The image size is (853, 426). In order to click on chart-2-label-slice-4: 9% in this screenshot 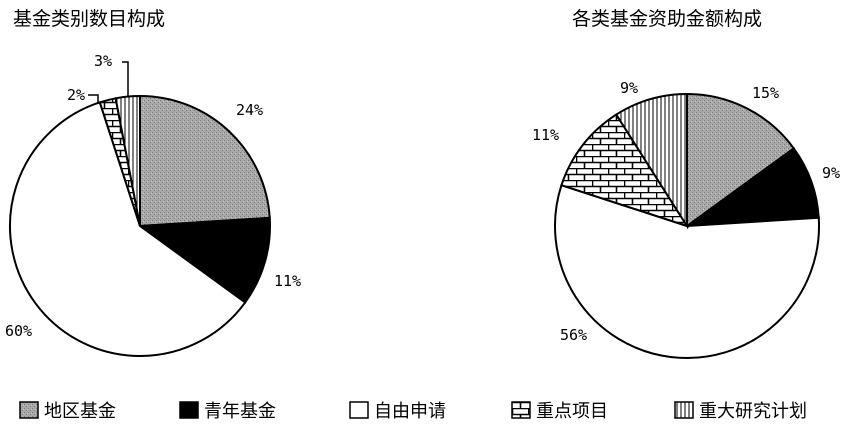, I will do `click(629, 88)`.